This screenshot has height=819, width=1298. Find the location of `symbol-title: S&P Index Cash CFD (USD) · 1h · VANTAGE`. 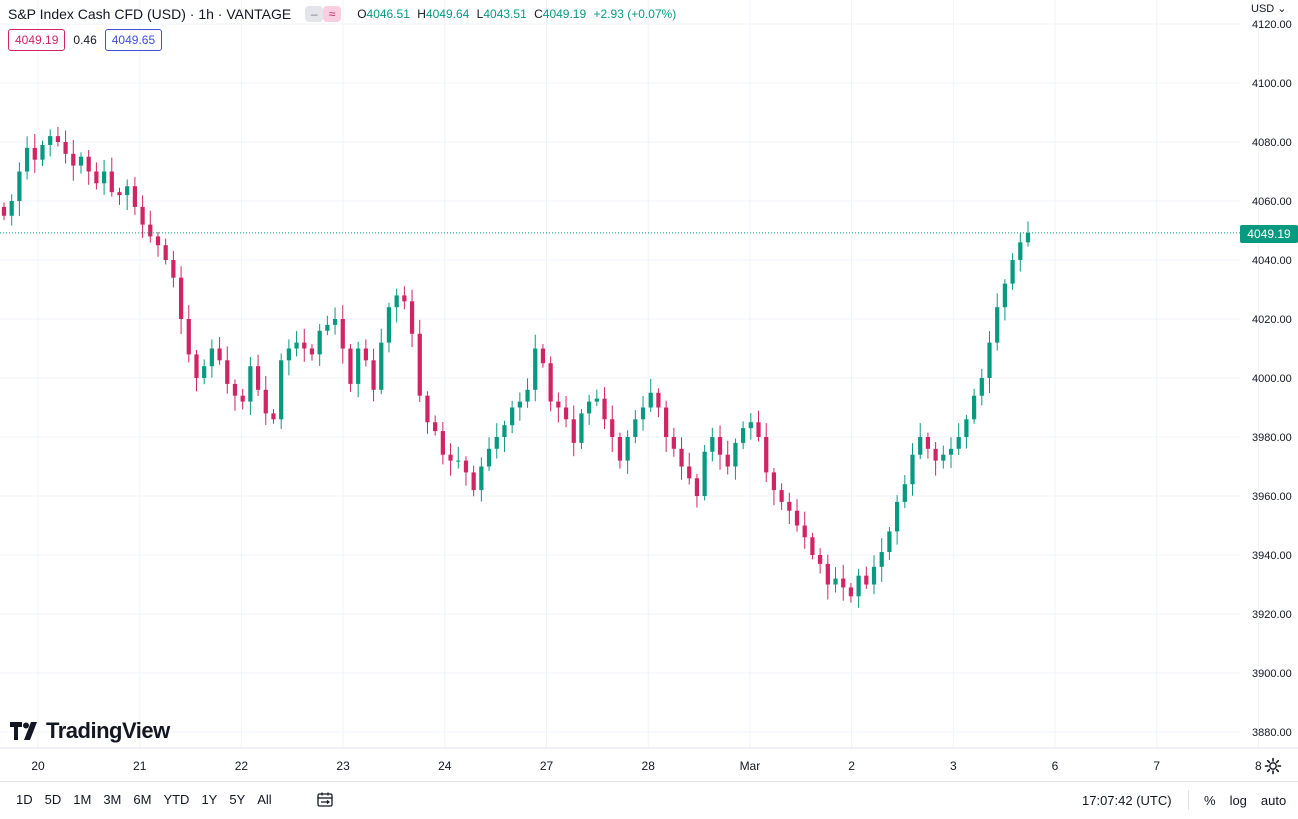

symbol-title: S&P Index Cash CFD (USD) · 1h · VANTAGE is located at coordinates (150, 14).